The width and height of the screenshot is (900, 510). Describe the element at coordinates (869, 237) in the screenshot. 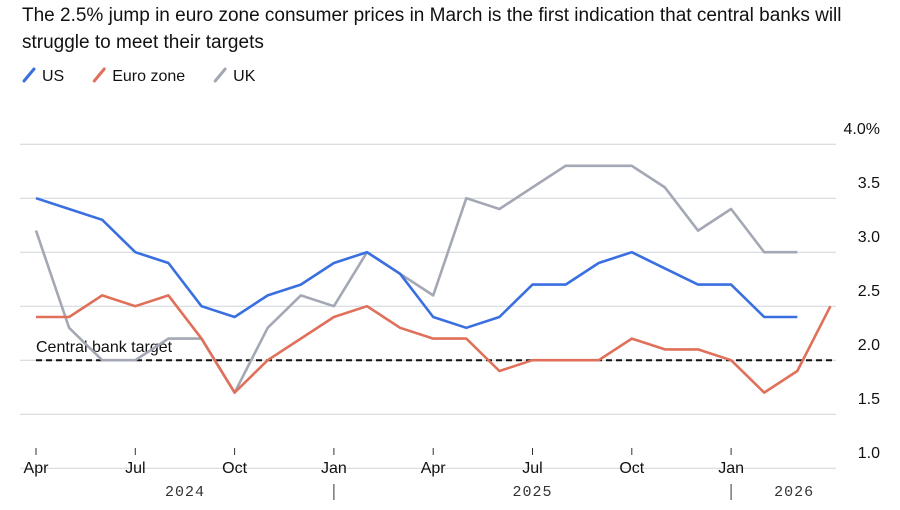

I see `y-tick-label: 3.0` at that location.